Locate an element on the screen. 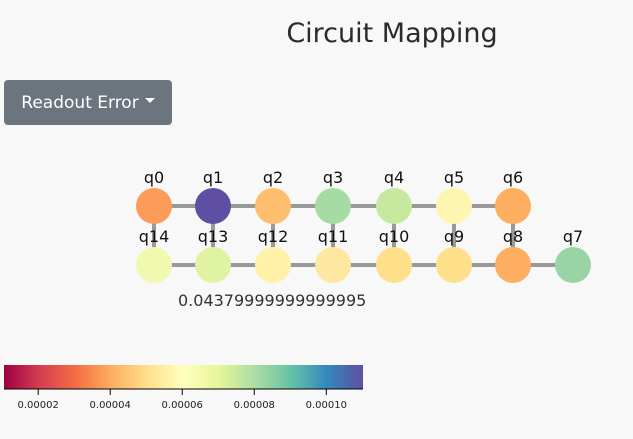 The height and width of the screenshot is (439, 633). qubit-q5: q5 is located at coordinates (454, 196).